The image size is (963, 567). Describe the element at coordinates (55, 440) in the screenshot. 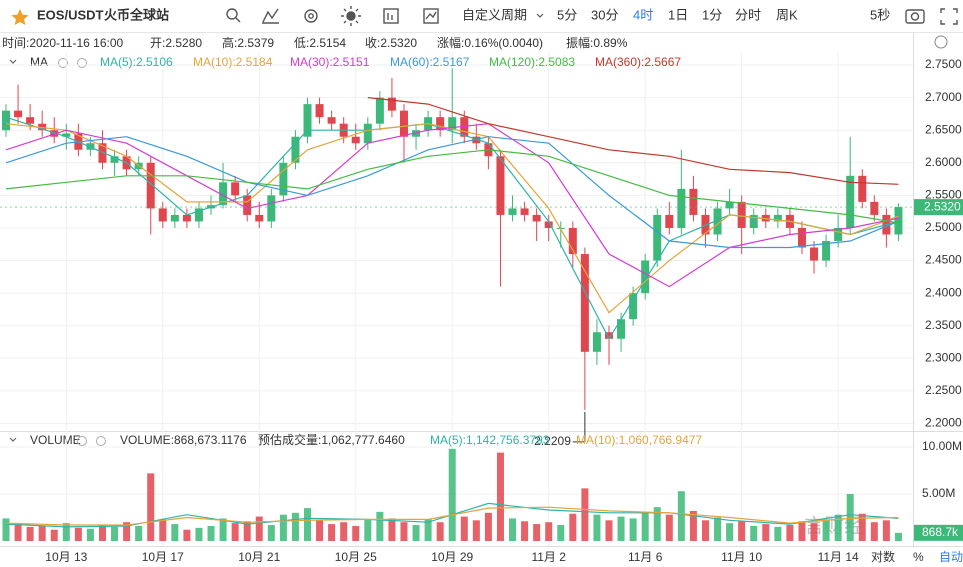

I see `volume-title: VOLUME` at that location.